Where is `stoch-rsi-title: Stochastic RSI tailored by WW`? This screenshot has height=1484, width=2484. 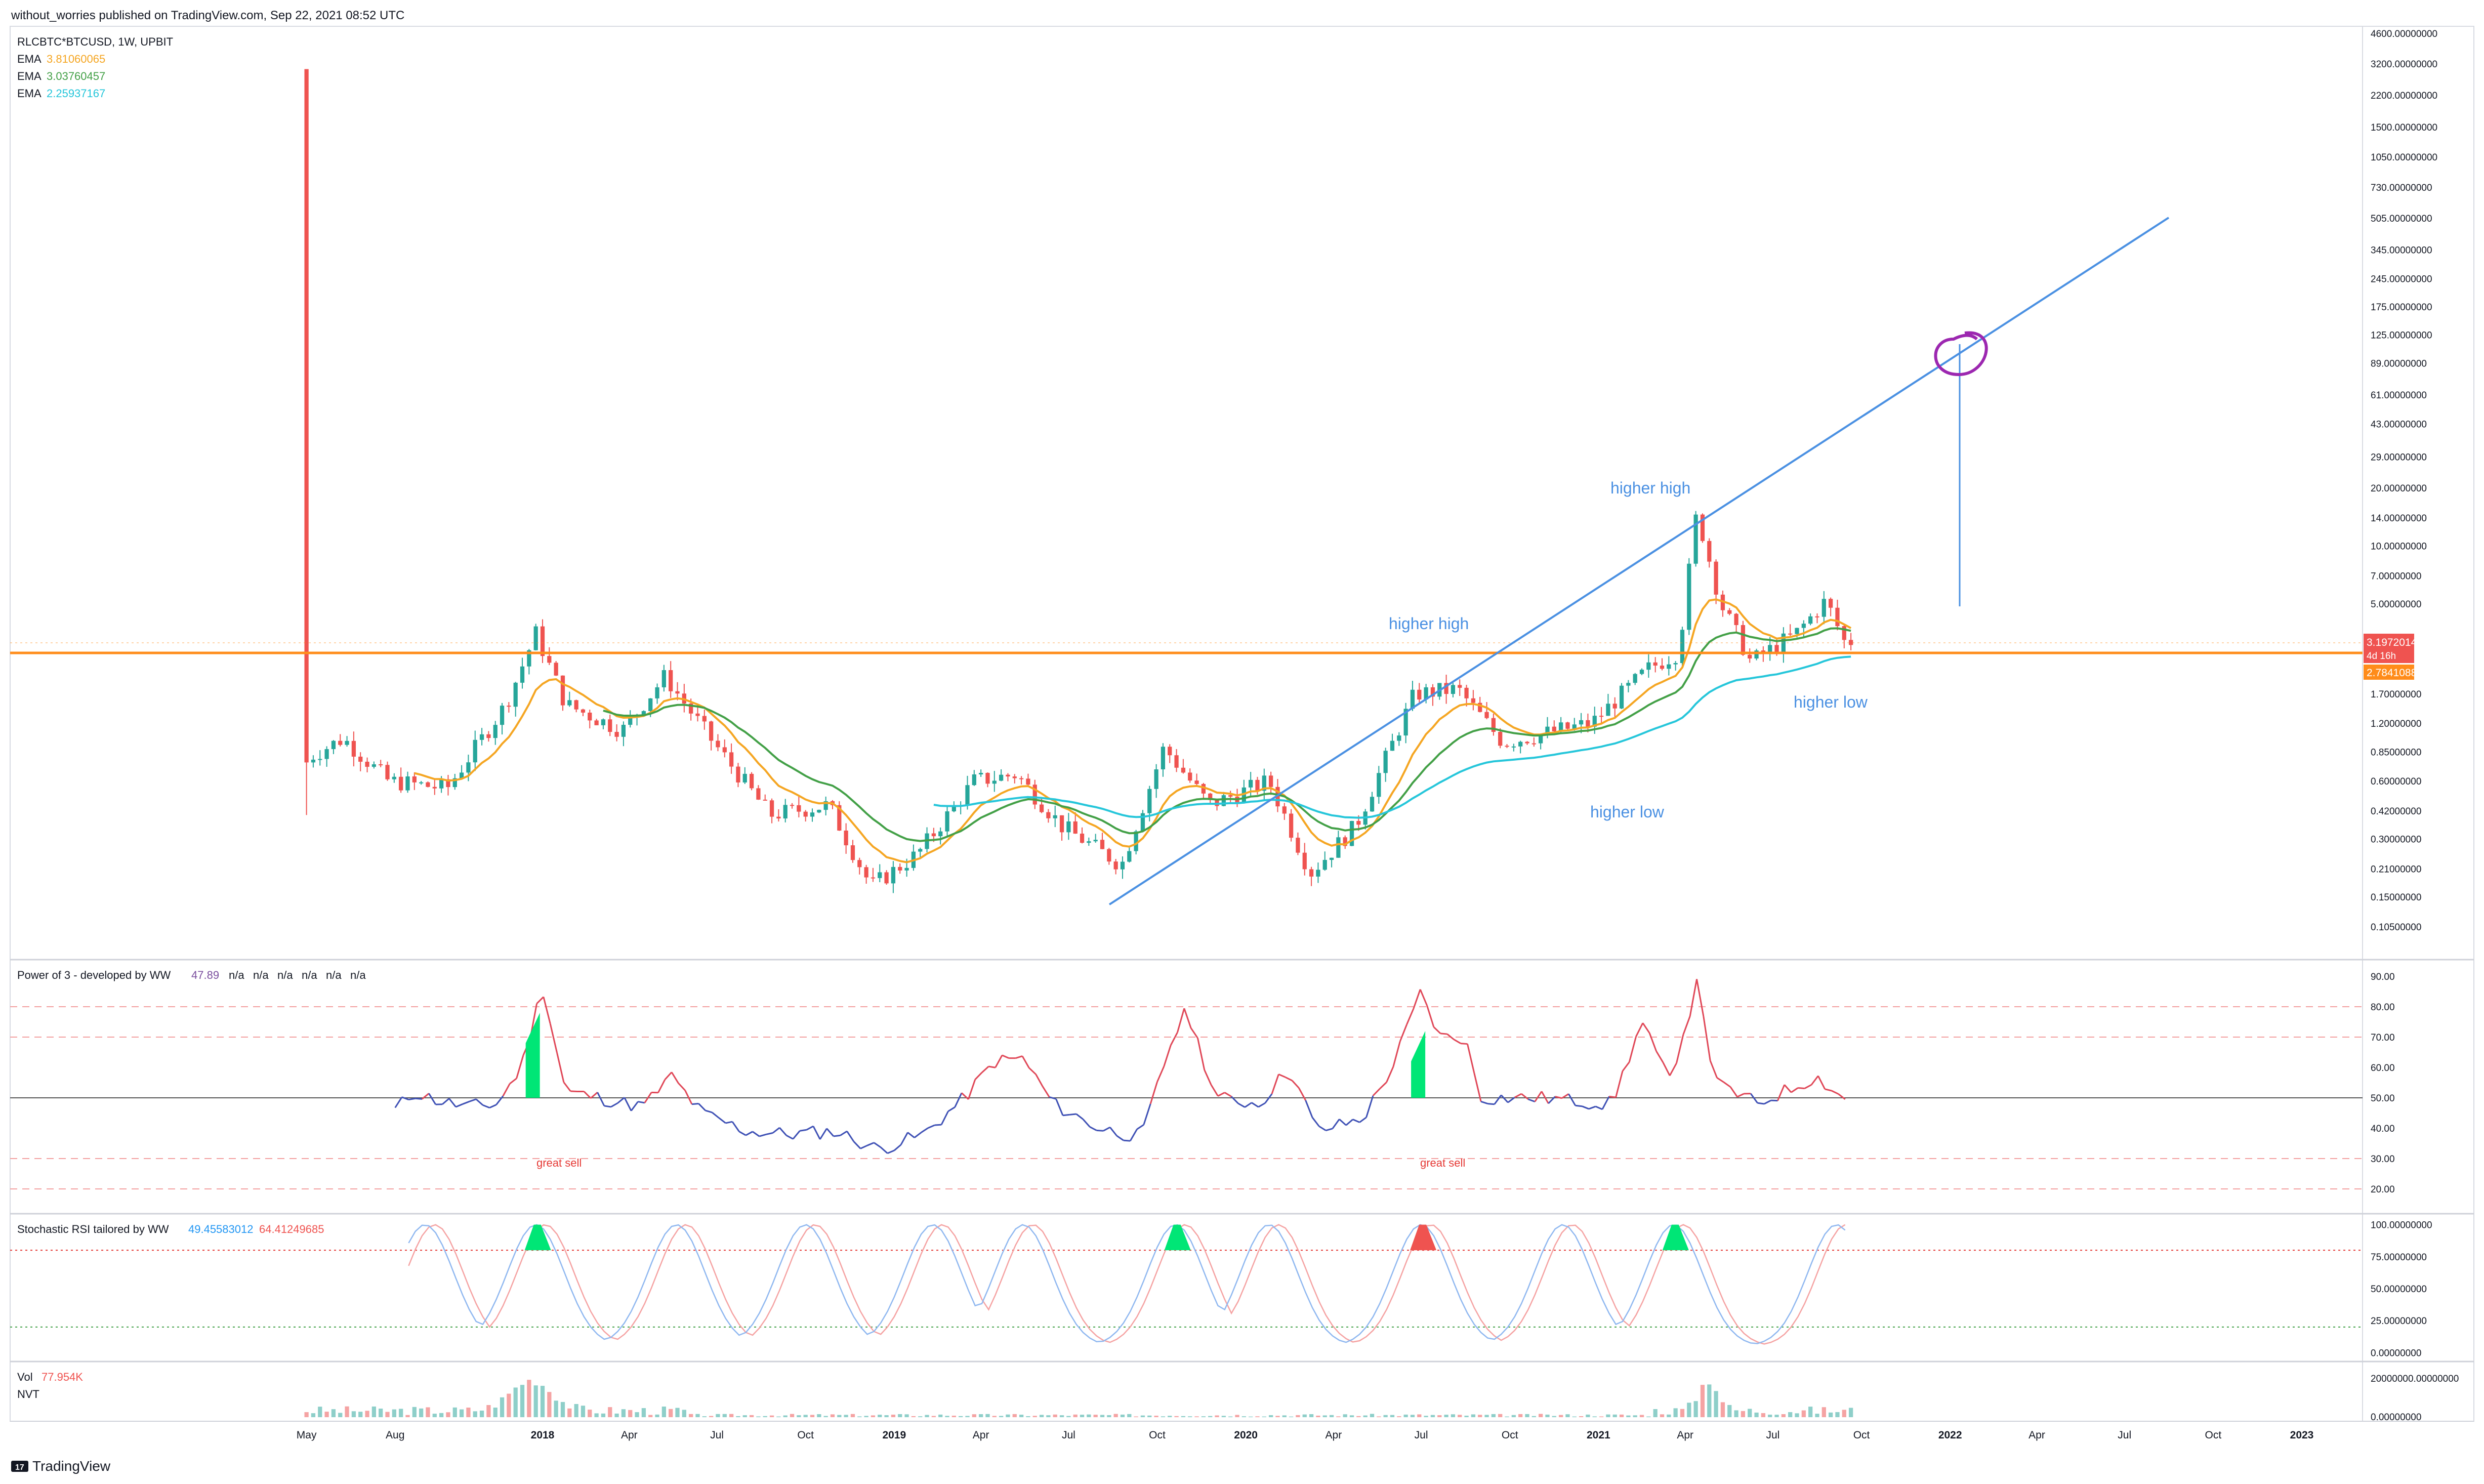
stoch-rsi-title: Stochastic RSI tailored by WW is located at coordinates (93, 1229).